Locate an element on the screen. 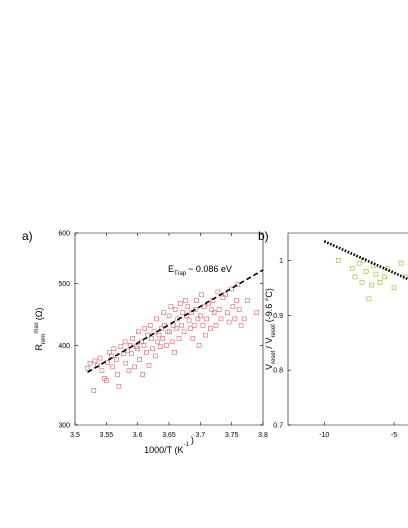  label-part: (Ω) is located at coordinates (39, 314).